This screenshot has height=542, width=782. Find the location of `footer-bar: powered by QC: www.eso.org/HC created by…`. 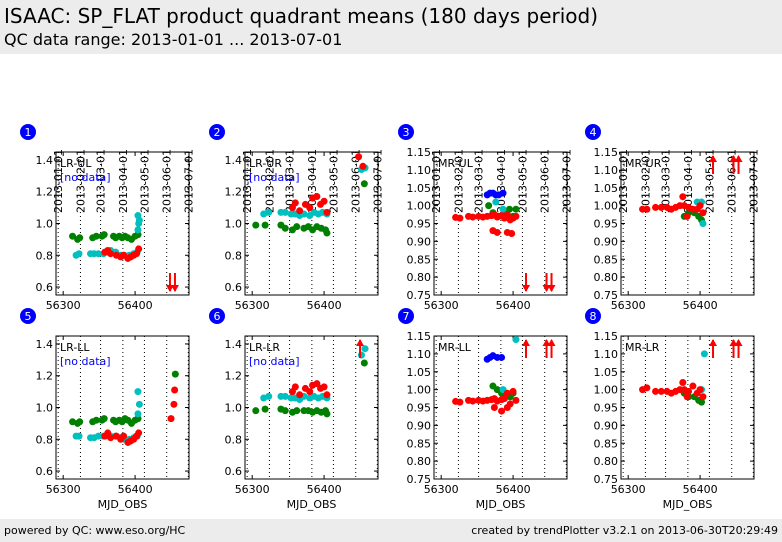

footer-bar: powered by QC: www.eso.org/HC created by… is located at coordinates (391, 530).